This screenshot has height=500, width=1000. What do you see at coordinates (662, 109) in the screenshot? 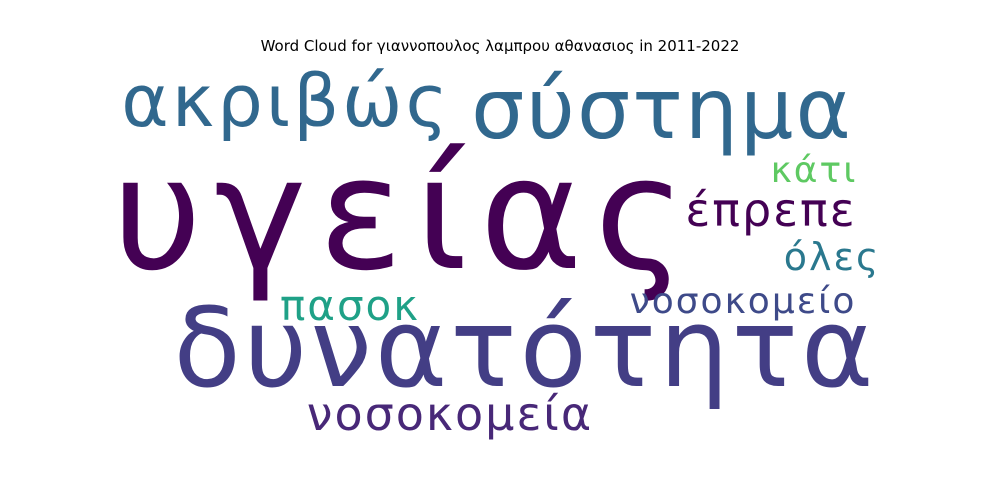
I see `word-systima: σύστημα` at bounding box center [662, 109].